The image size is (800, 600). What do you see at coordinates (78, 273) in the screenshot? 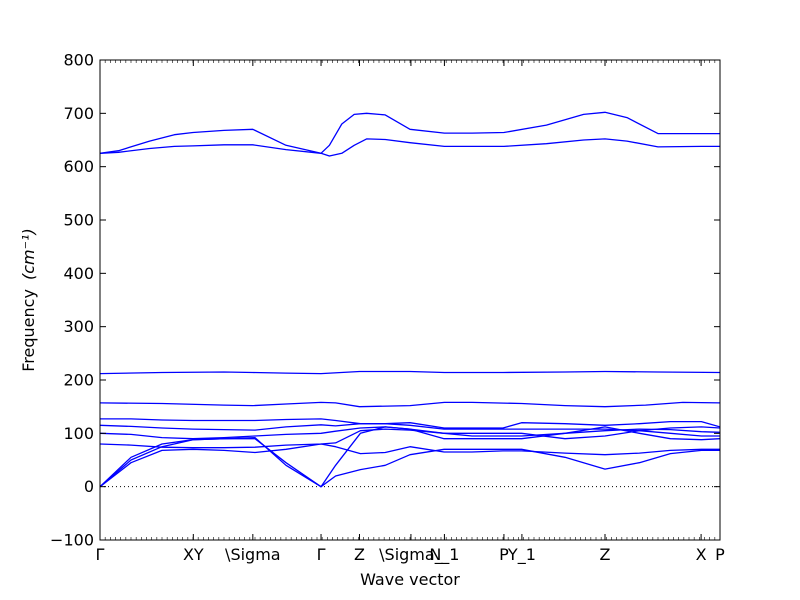
I see `y-tick-label: 400` at bounding box center [78, 273].